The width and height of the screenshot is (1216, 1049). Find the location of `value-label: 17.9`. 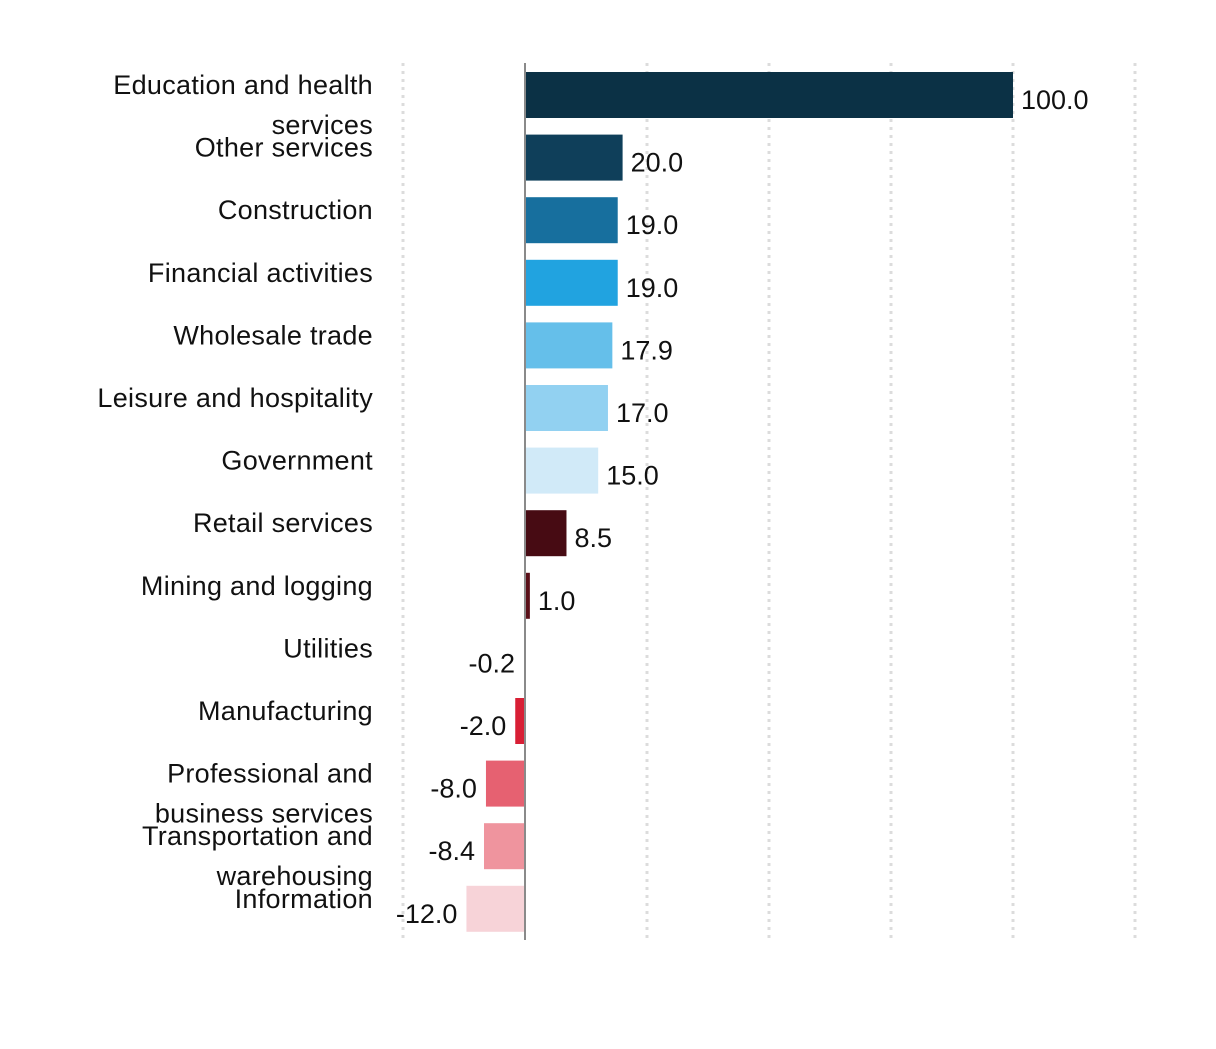

value-label: 17.9 is located at coordinates (646, 350).